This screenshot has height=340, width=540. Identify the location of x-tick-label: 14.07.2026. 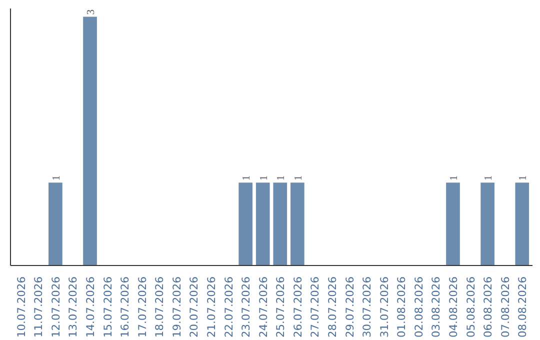
(91, 307).